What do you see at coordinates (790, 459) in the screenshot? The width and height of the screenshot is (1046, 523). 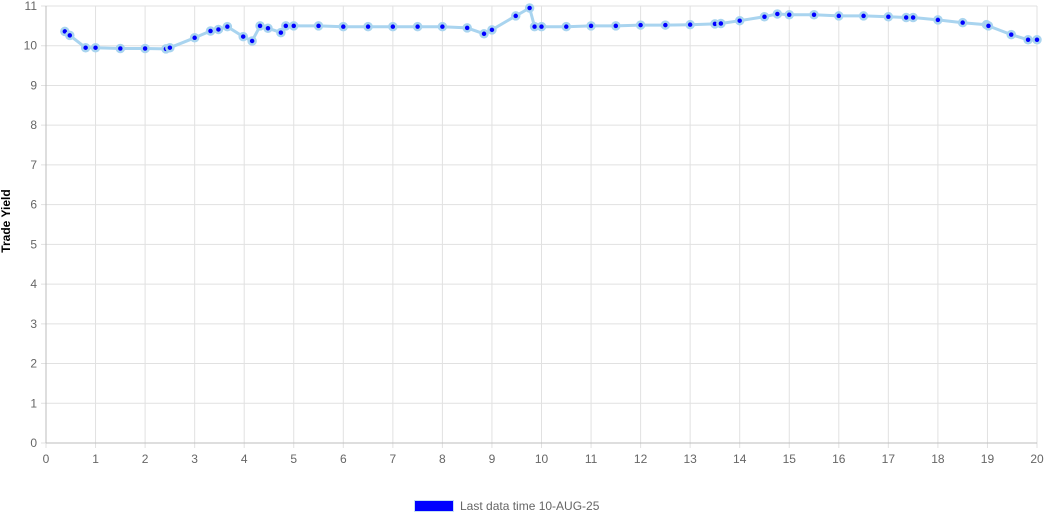 I see `x-tick-label: 15` at bounding box center [790, 459].